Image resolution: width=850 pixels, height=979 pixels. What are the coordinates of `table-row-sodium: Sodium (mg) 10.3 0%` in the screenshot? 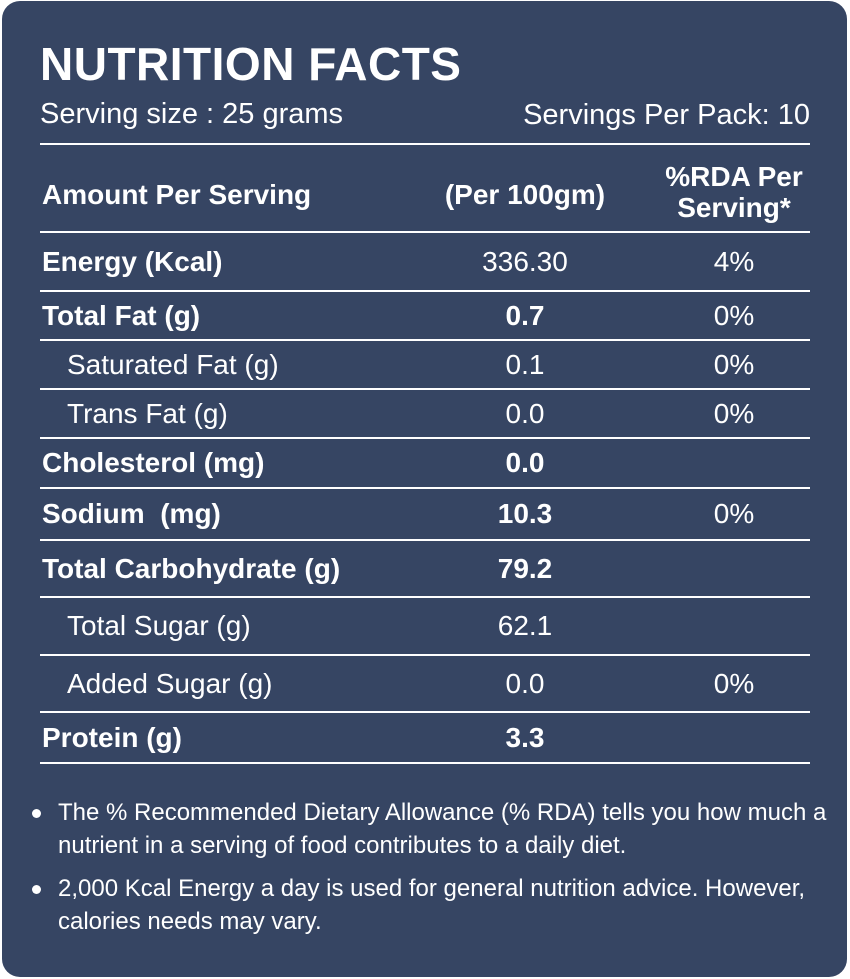 It's located at (425, 514).